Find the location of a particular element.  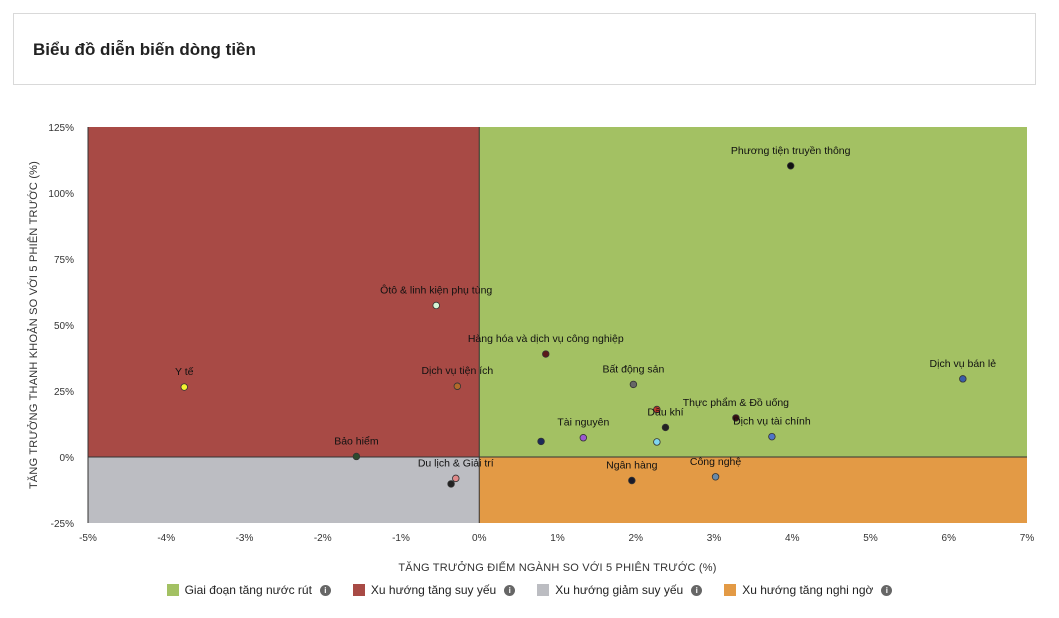

legend-label: Xu hướng giảm suy yếu is located at coordinates (619, 590).